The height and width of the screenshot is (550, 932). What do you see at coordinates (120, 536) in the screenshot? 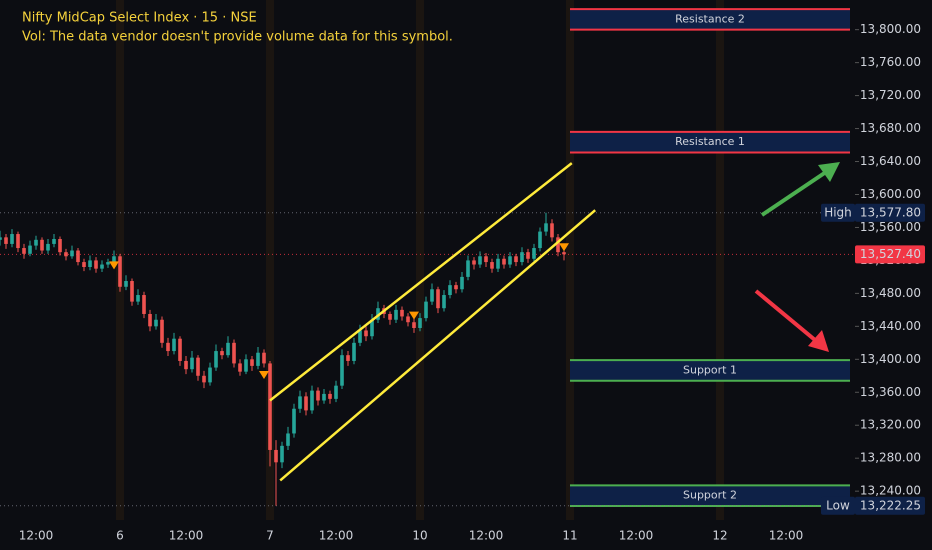
I see `x-tick-label: 6` at bounding box center [120, 536].